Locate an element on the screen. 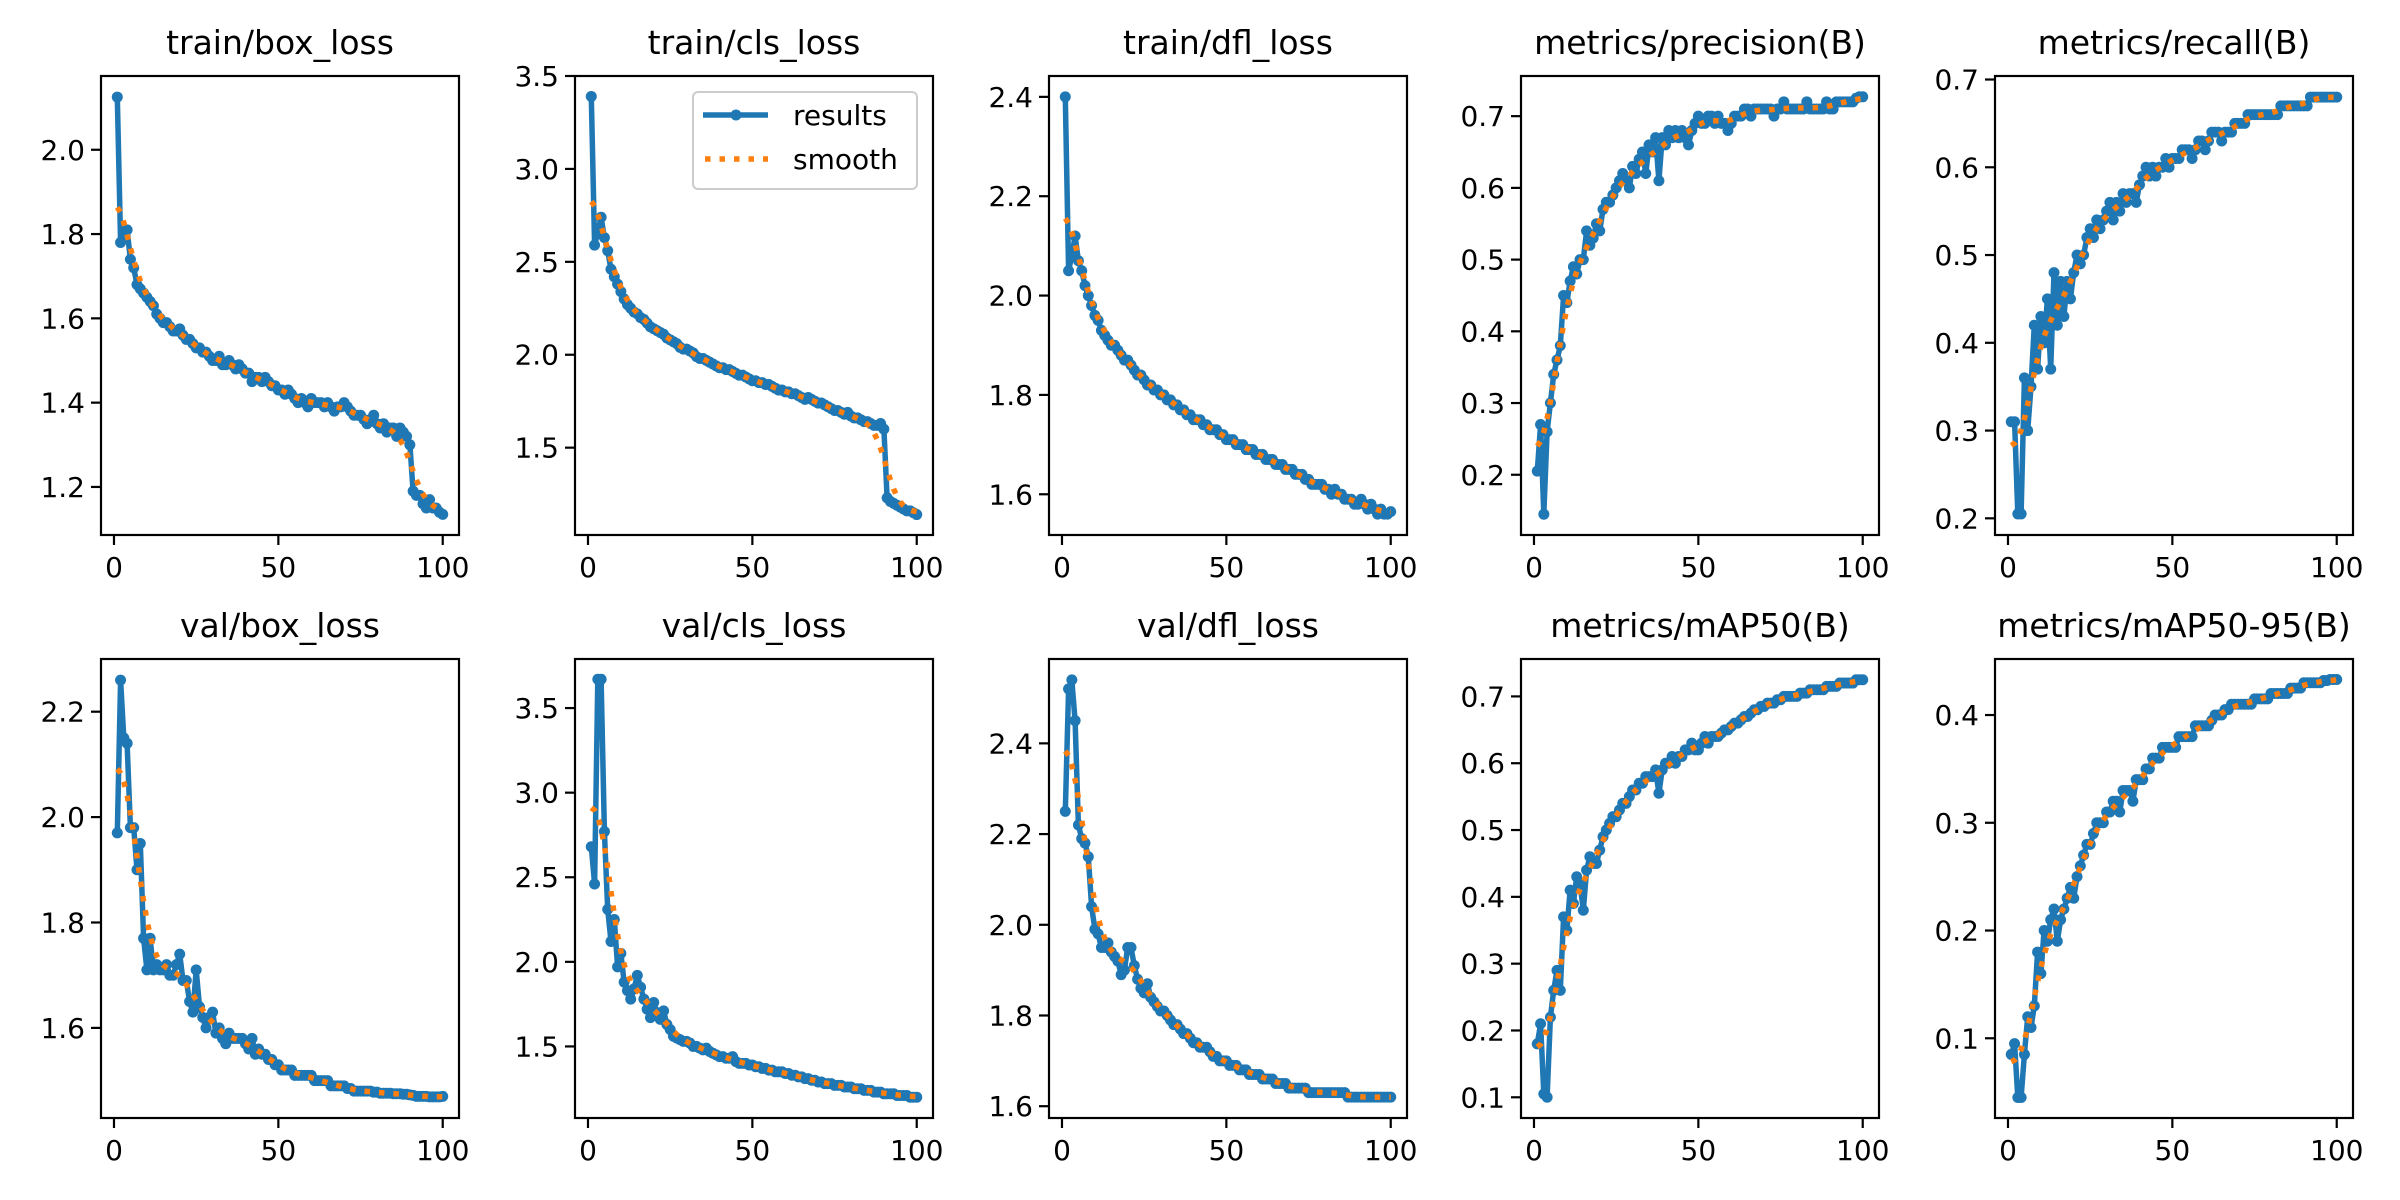  y-tick-label: 1.5 is located at coordinates (536, 1046).